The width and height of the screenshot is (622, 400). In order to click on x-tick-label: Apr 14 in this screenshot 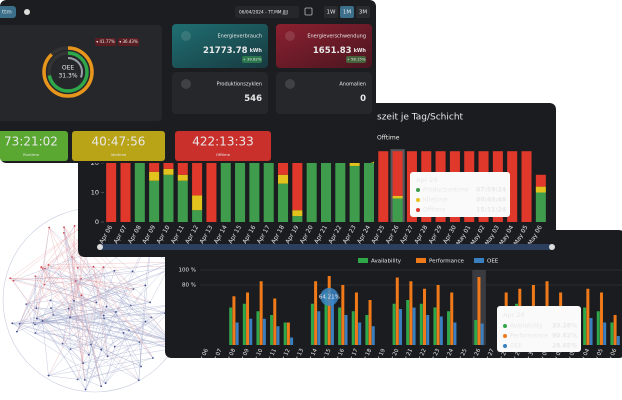, I will do `click(312, 357)`.